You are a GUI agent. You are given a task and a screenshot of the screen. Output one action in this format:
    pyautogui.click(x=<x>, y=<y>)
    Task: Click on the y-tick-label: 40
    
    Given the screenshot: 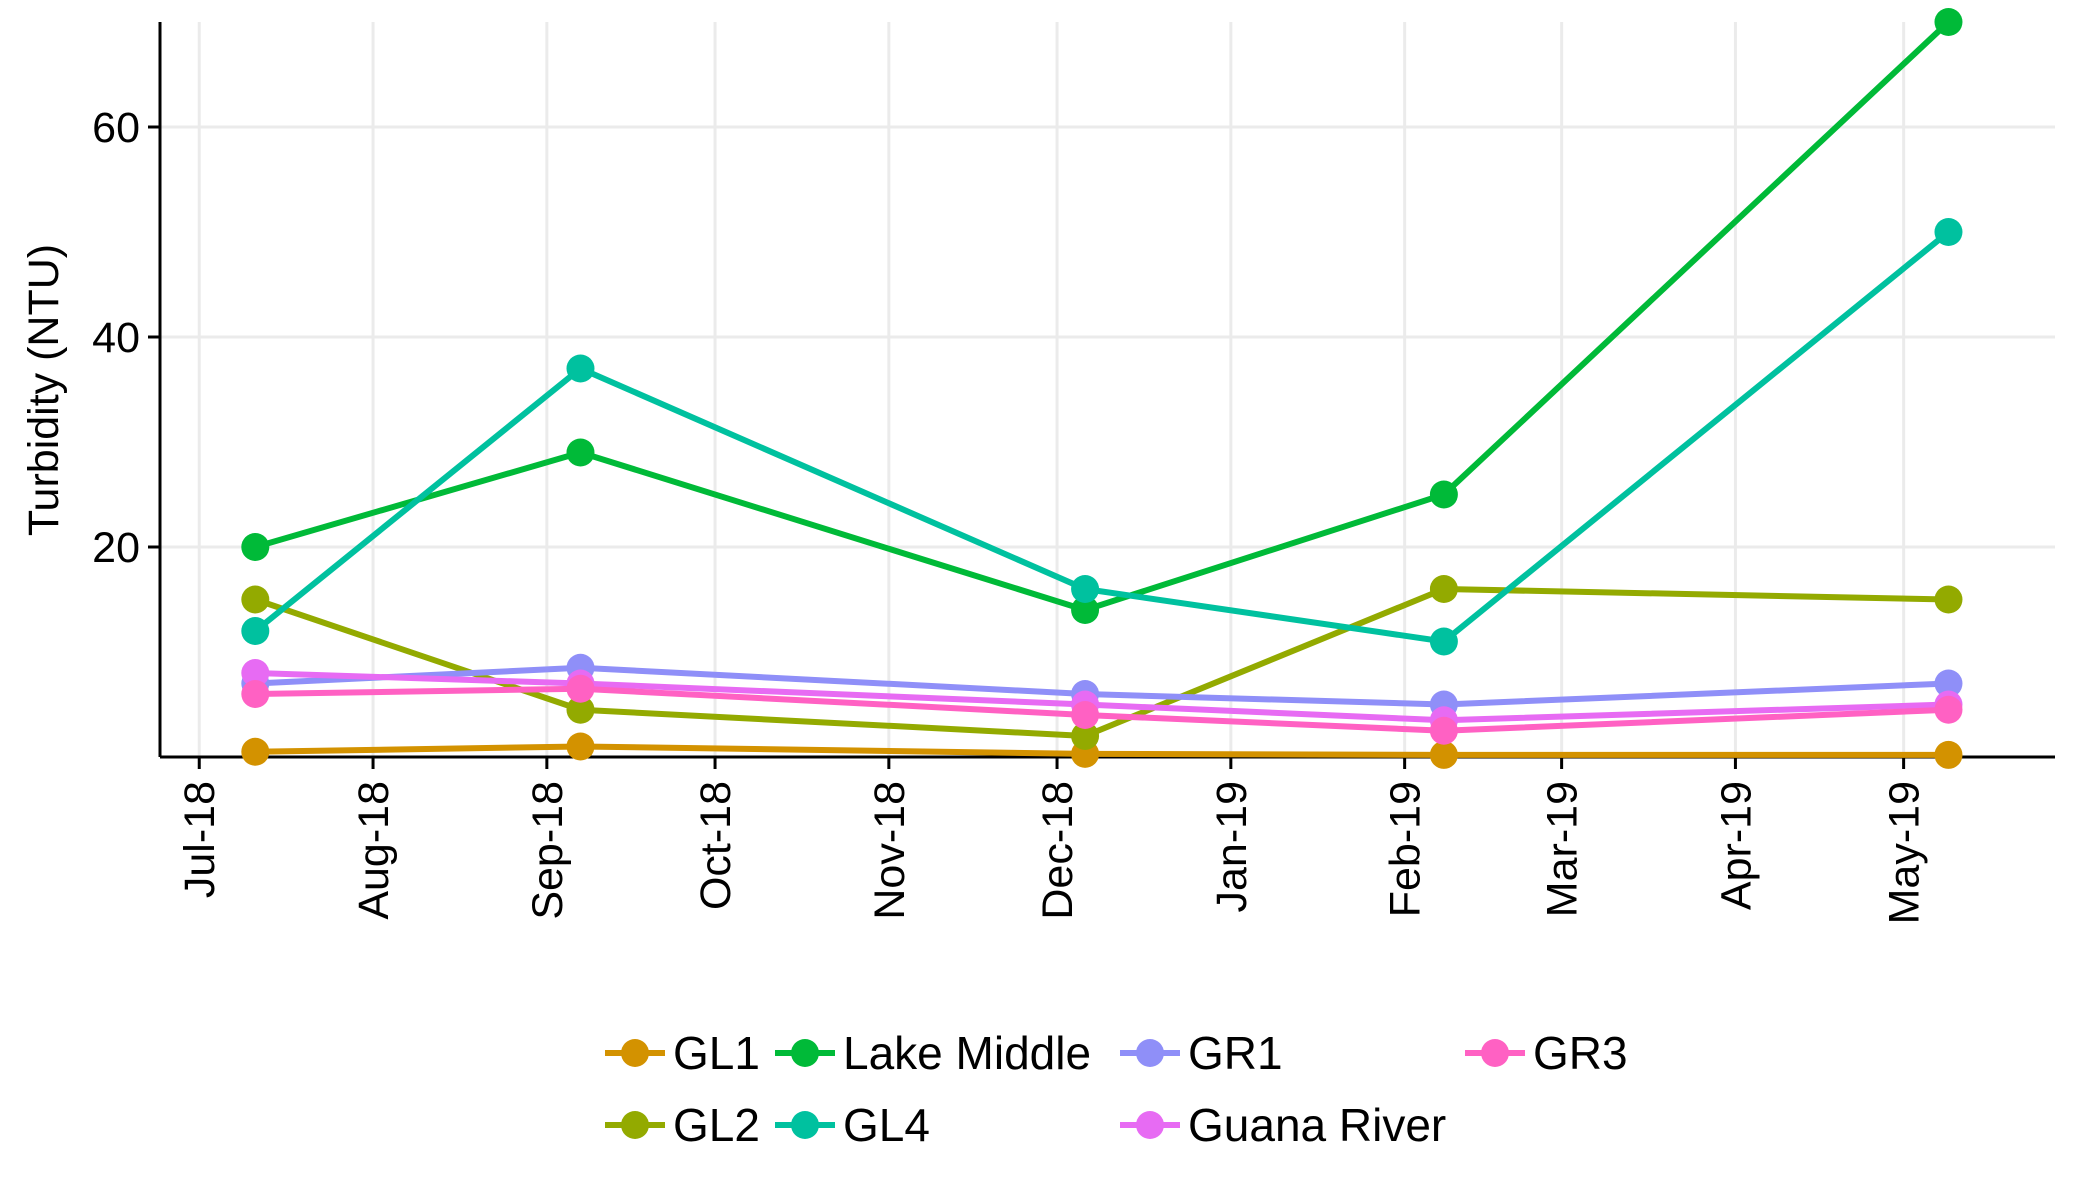 What is the action you would take?
    pyautogui.click(x=116, y=338)
    